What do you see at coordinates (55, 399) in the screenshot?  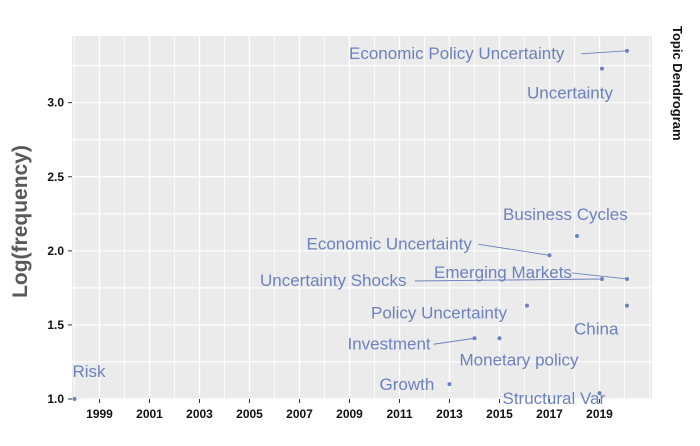 I see `y-tick-label: 1.0` at bounding box center [55, 399].